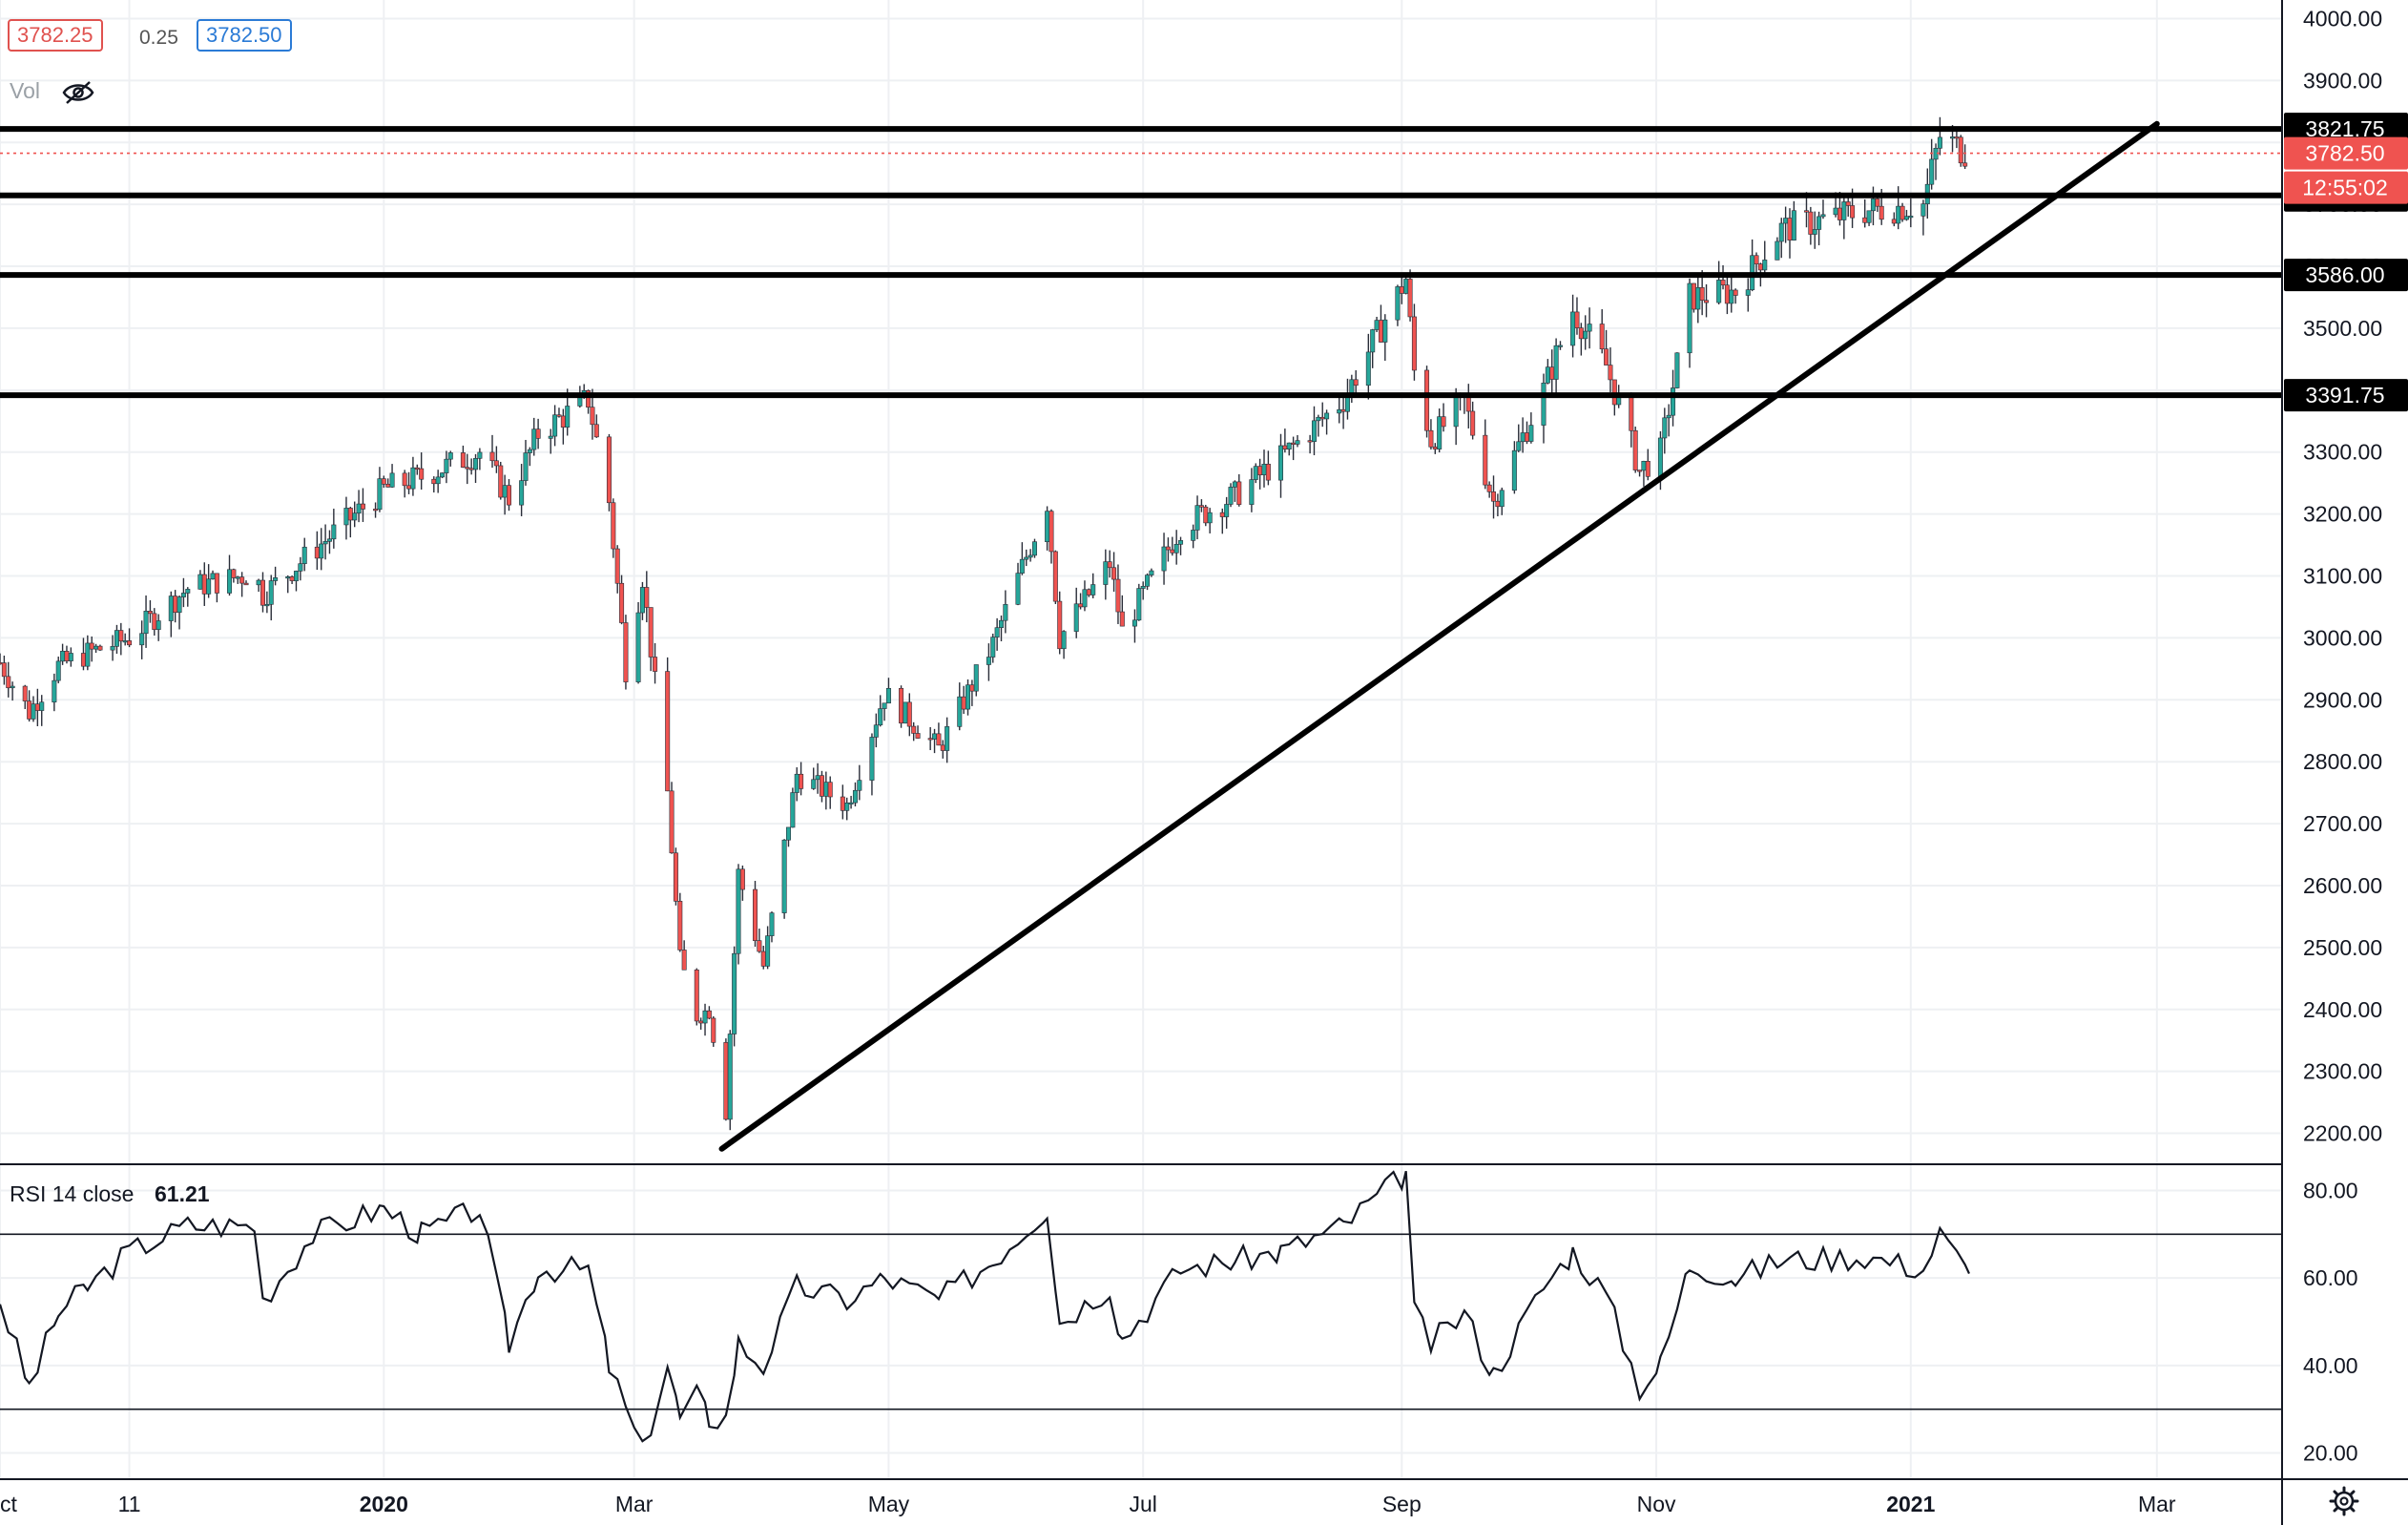 The image size is (2408, 1525). Describe the element at coordinates (72, 1193) in the screenshot. I see `rsi-label: RSI 14 close` at that location.